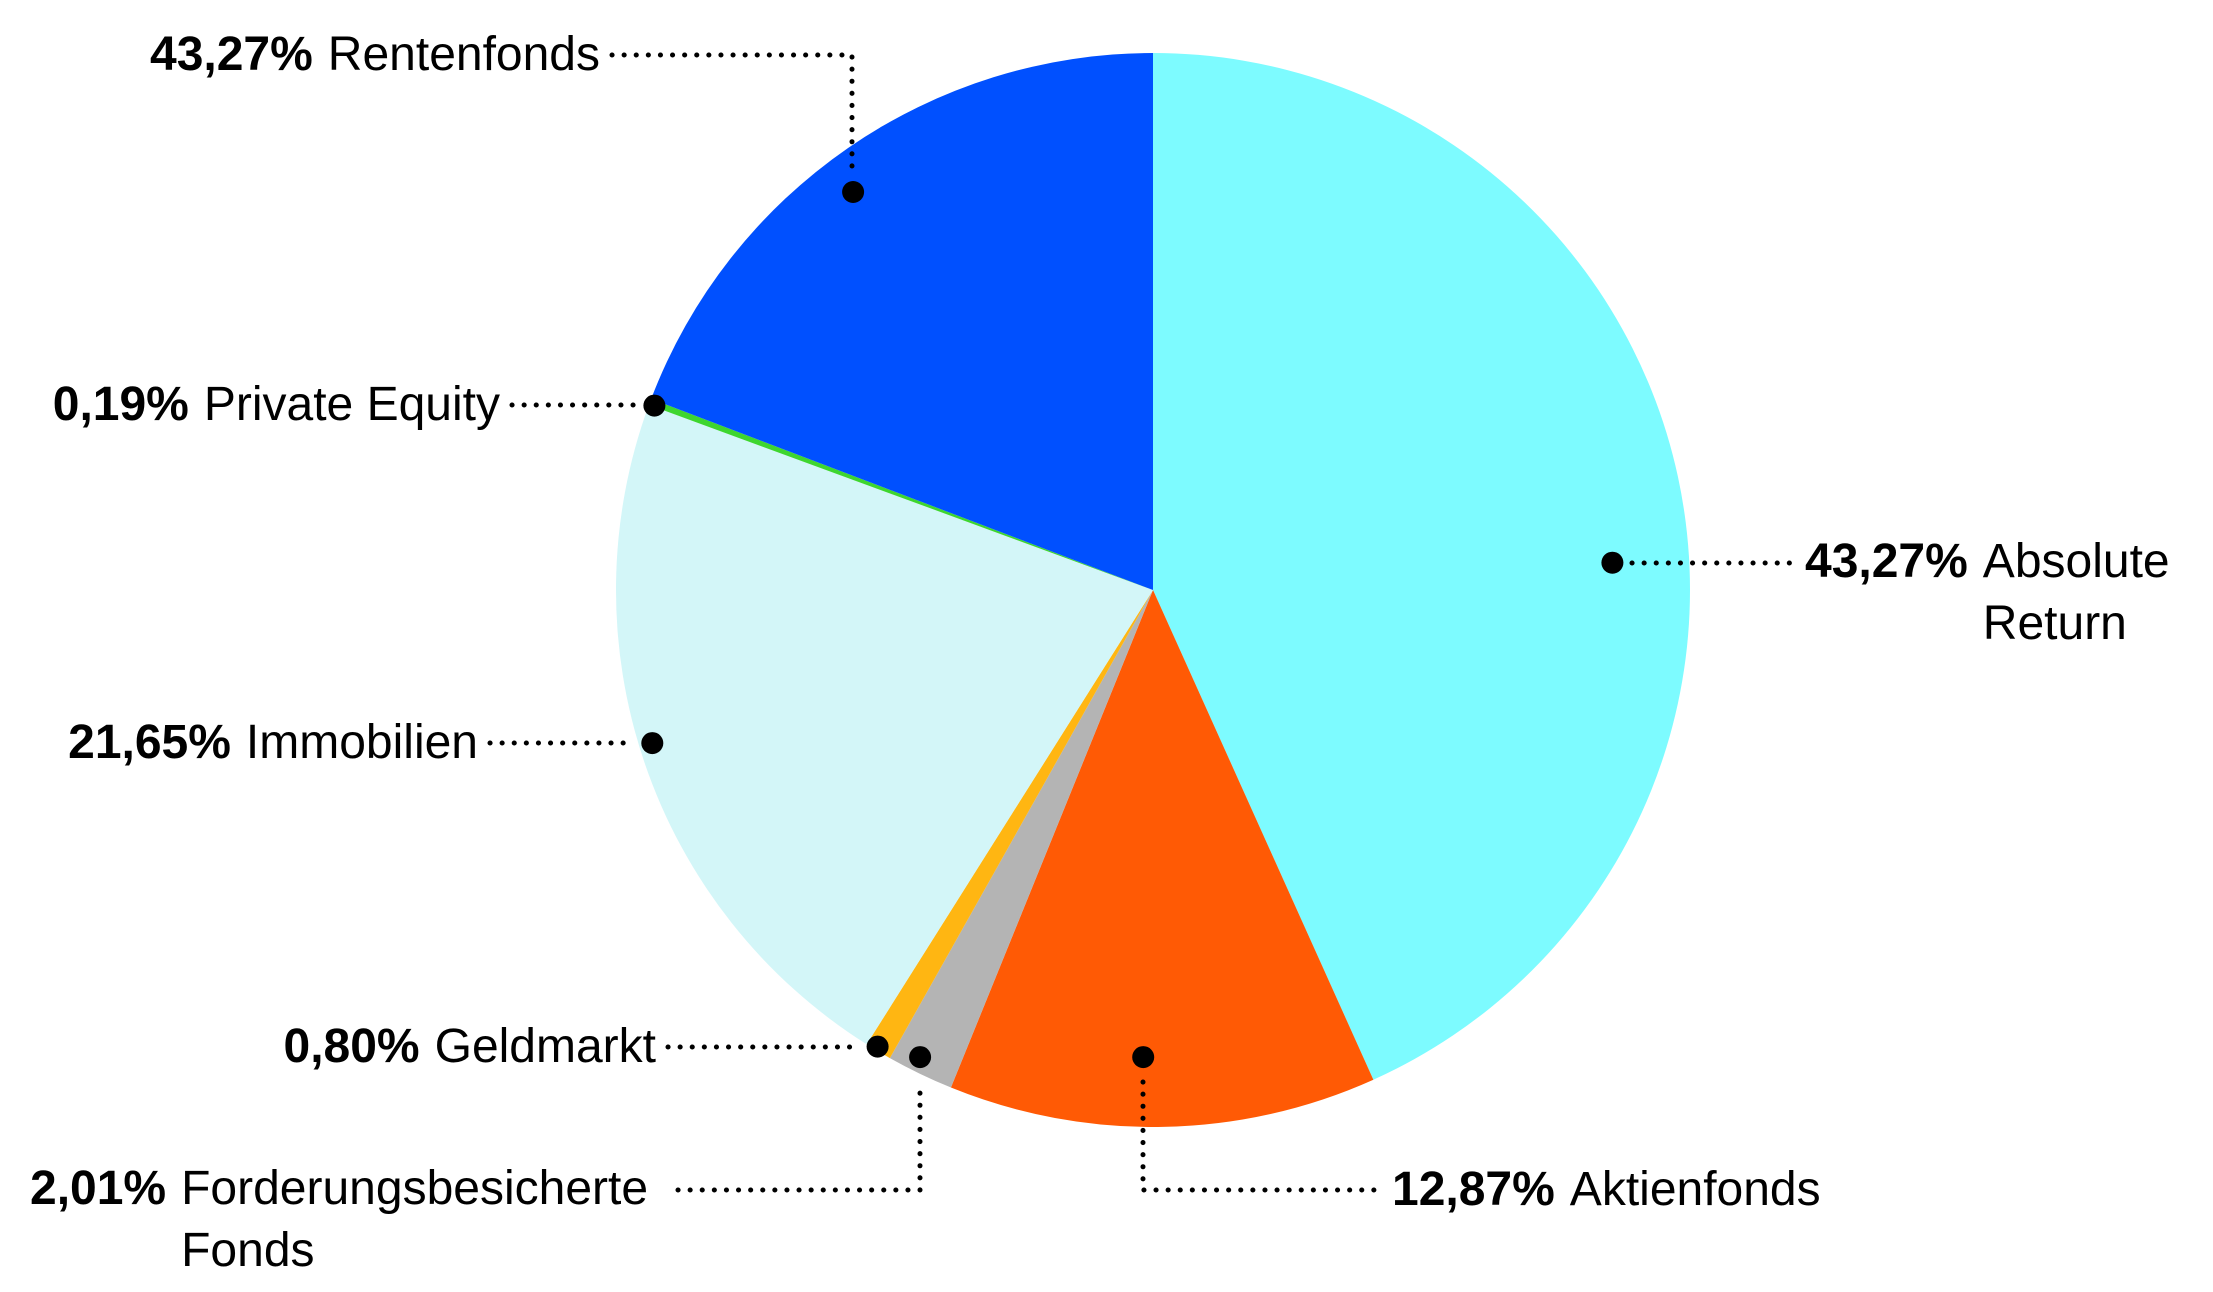 This screenshot has width=2213, height=1292. Describe the element at coordinates (877, 1046) in the screenshot. I see `callout-dot-geldmarkt` at that location.